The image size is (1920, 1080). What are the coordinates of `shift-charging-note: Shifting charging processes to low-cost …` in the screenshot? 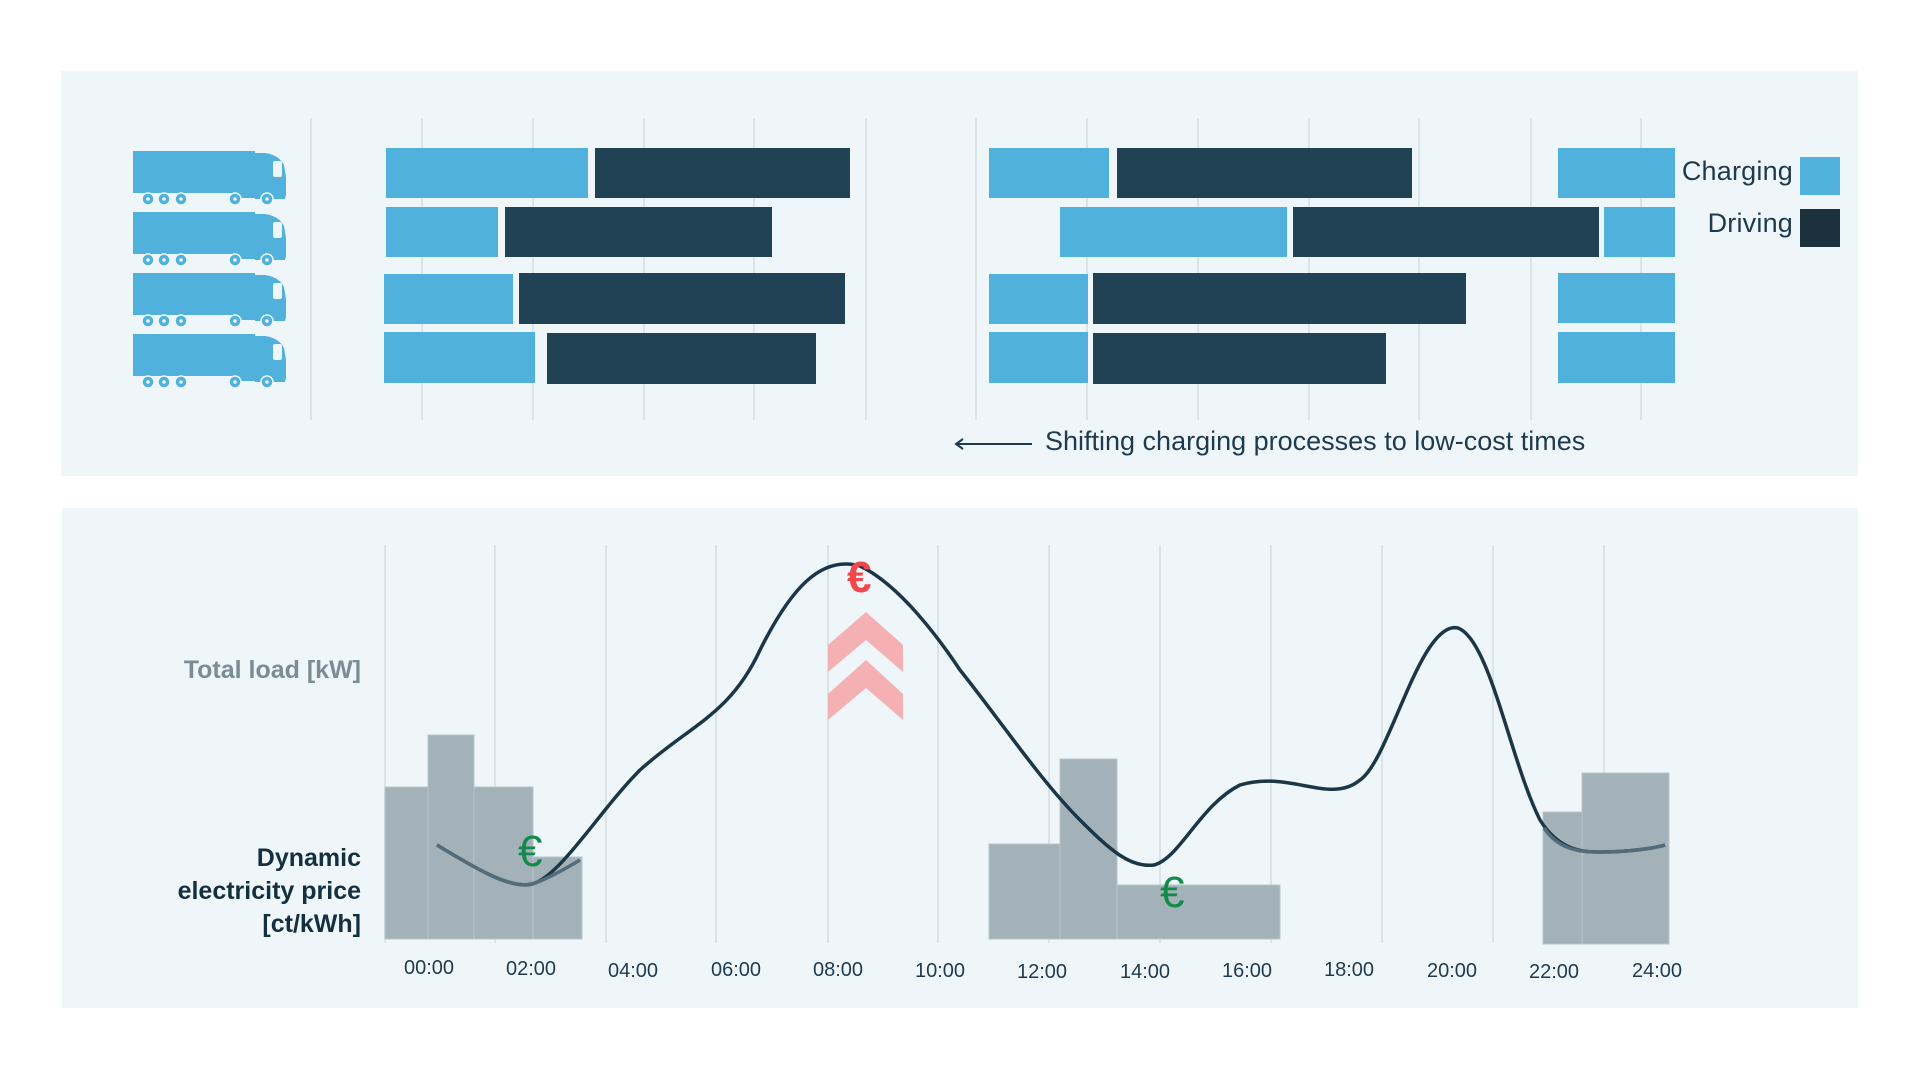 It's located at (1315, 441).